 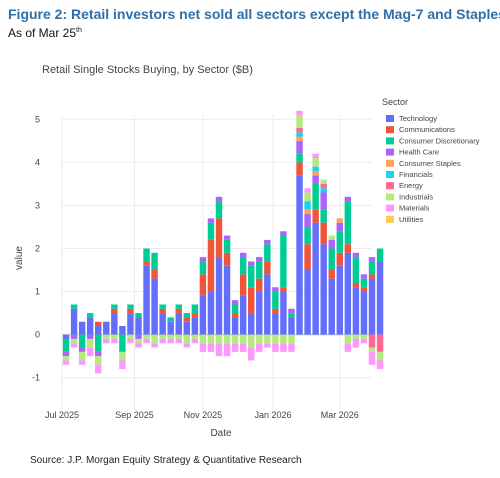 I want to click on x-tick-label: Mar 2026, so click(x=340, y=415).